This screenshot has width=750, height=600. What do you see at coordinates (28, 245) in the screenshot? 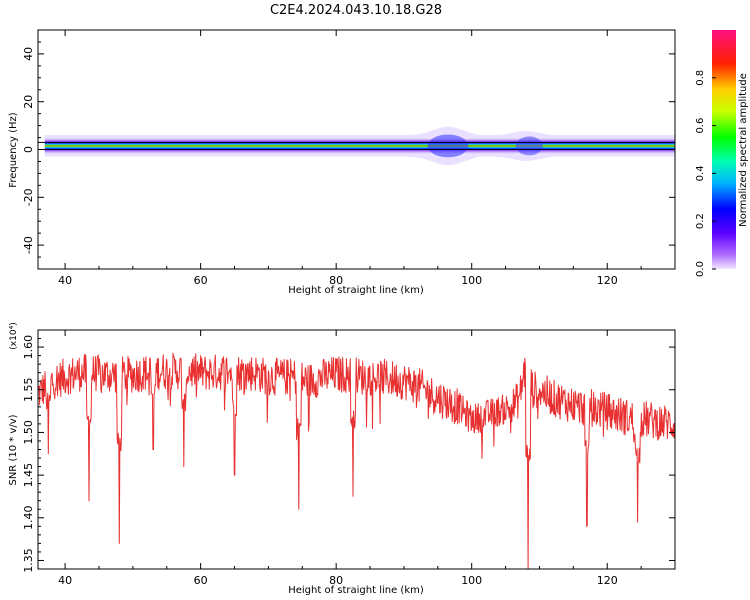
I see `y-tick-label: -40` at bounding box center [28, 245].